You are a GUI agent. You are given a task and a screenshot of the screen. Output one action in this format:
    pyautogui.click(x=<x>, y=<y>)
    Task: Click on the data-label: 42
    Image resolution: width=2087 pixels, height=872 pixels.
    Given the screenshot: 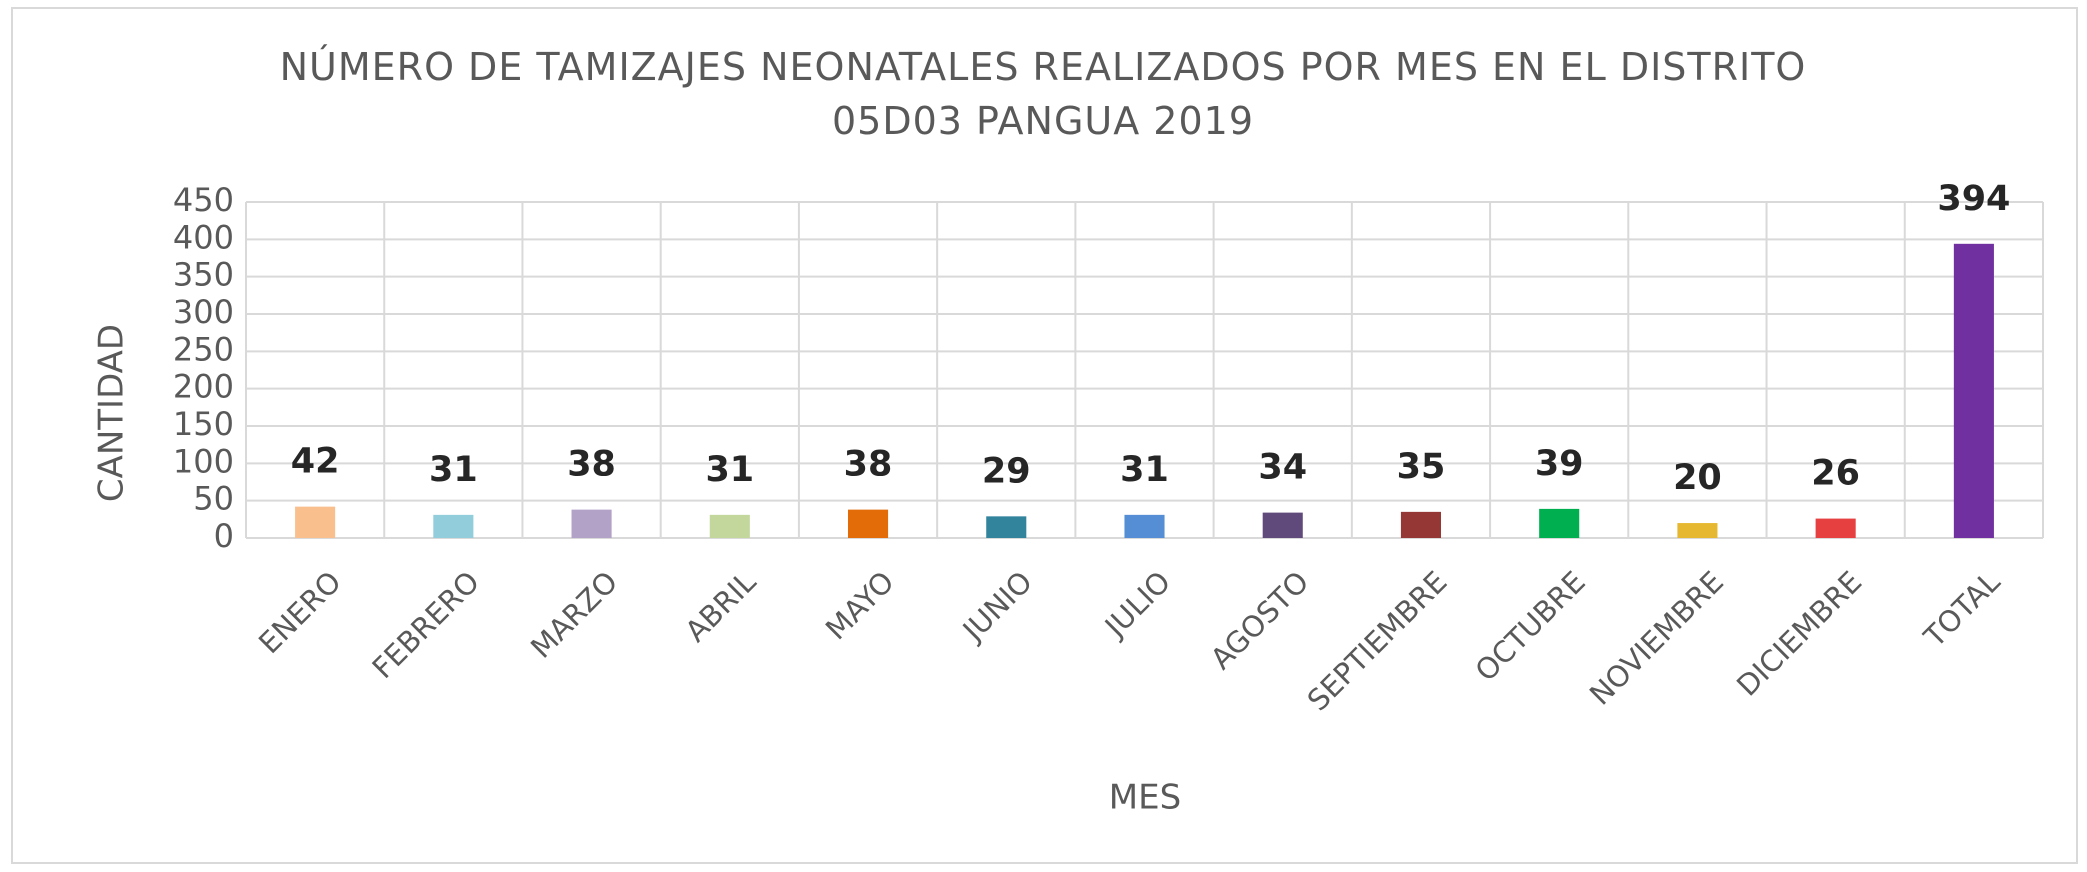 What is the action you would take?
    pyautogui.click(x=315, y=462)
    